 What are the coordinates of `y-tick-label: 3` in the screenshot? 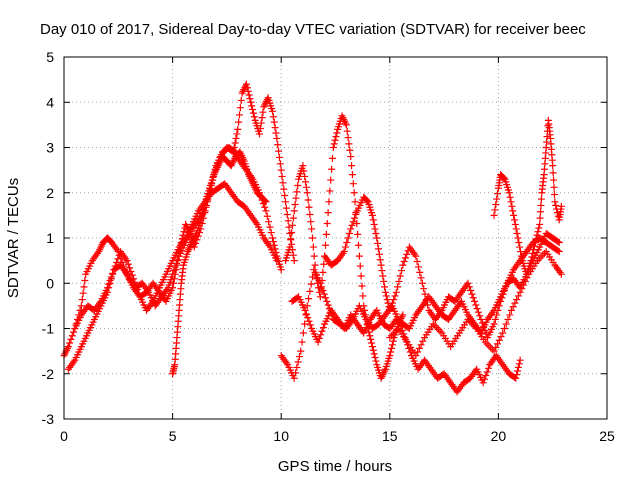 It's located at (50, 148).